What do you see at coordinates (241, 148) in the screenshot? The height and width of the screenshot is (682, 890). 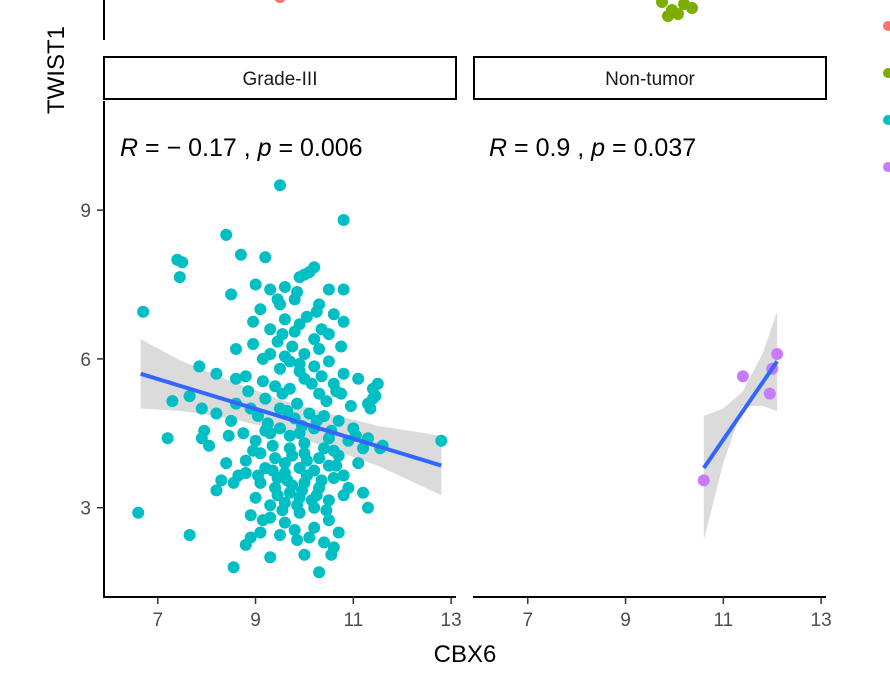 I see `stat-label-grade-iii: R = − 0.17 , p = 0.006` at bounding box center [241, 148].